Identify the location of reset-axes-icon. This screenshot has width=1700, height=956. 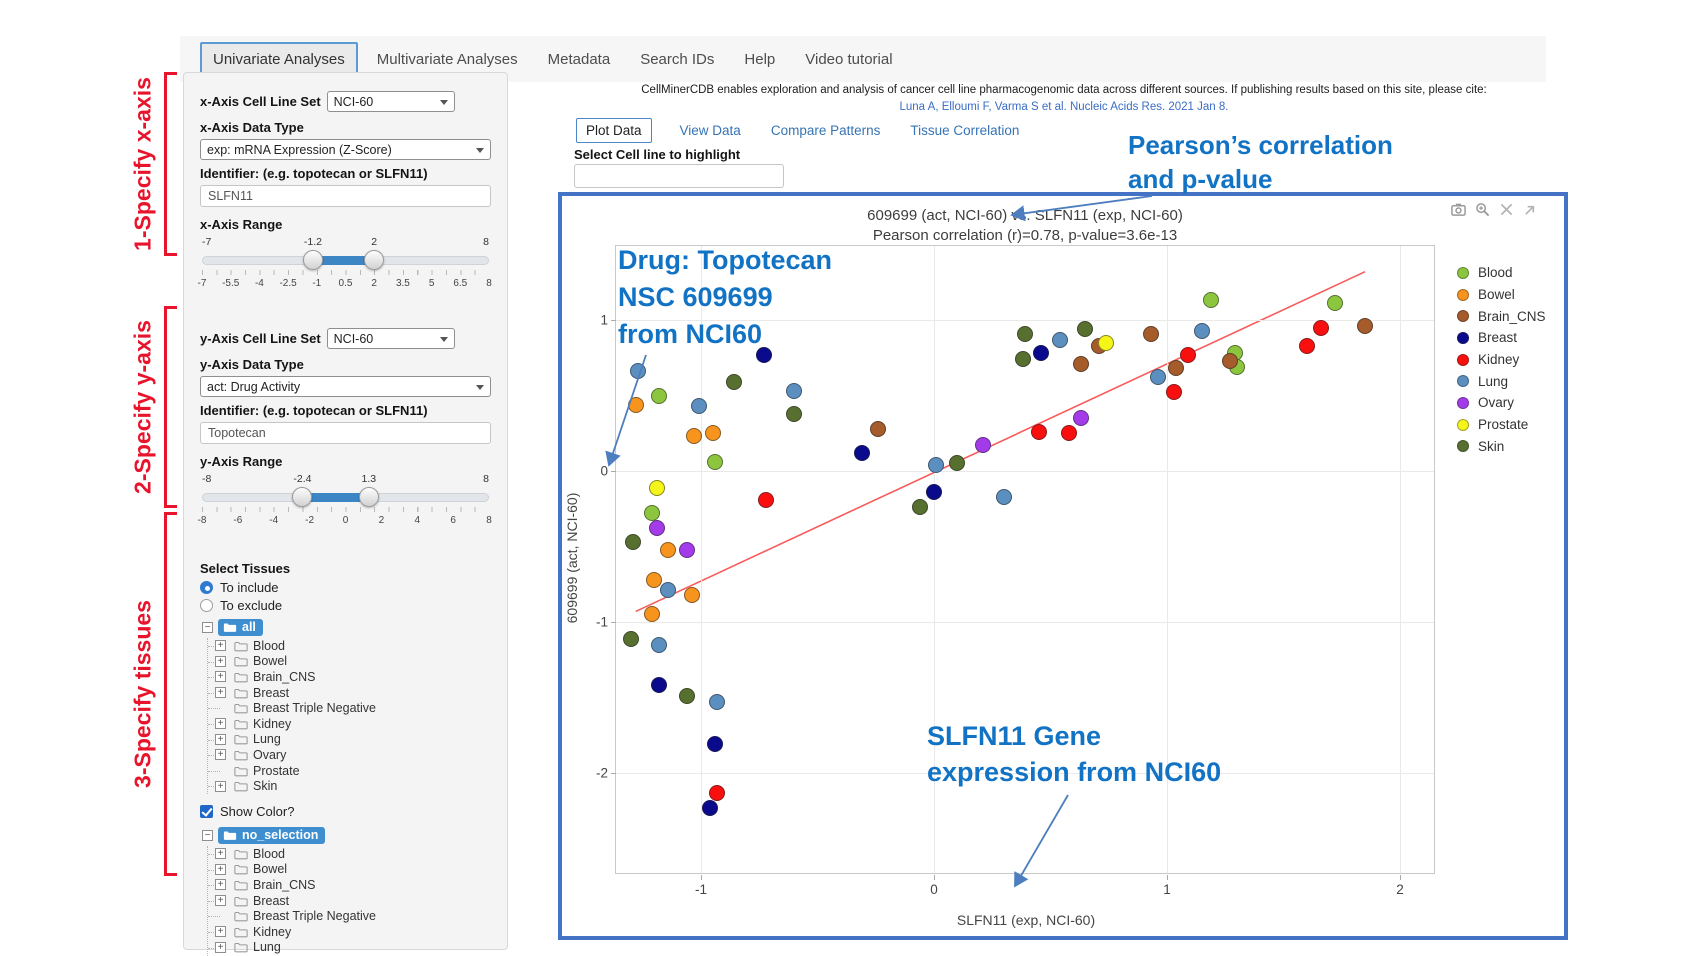
(1530, 209).